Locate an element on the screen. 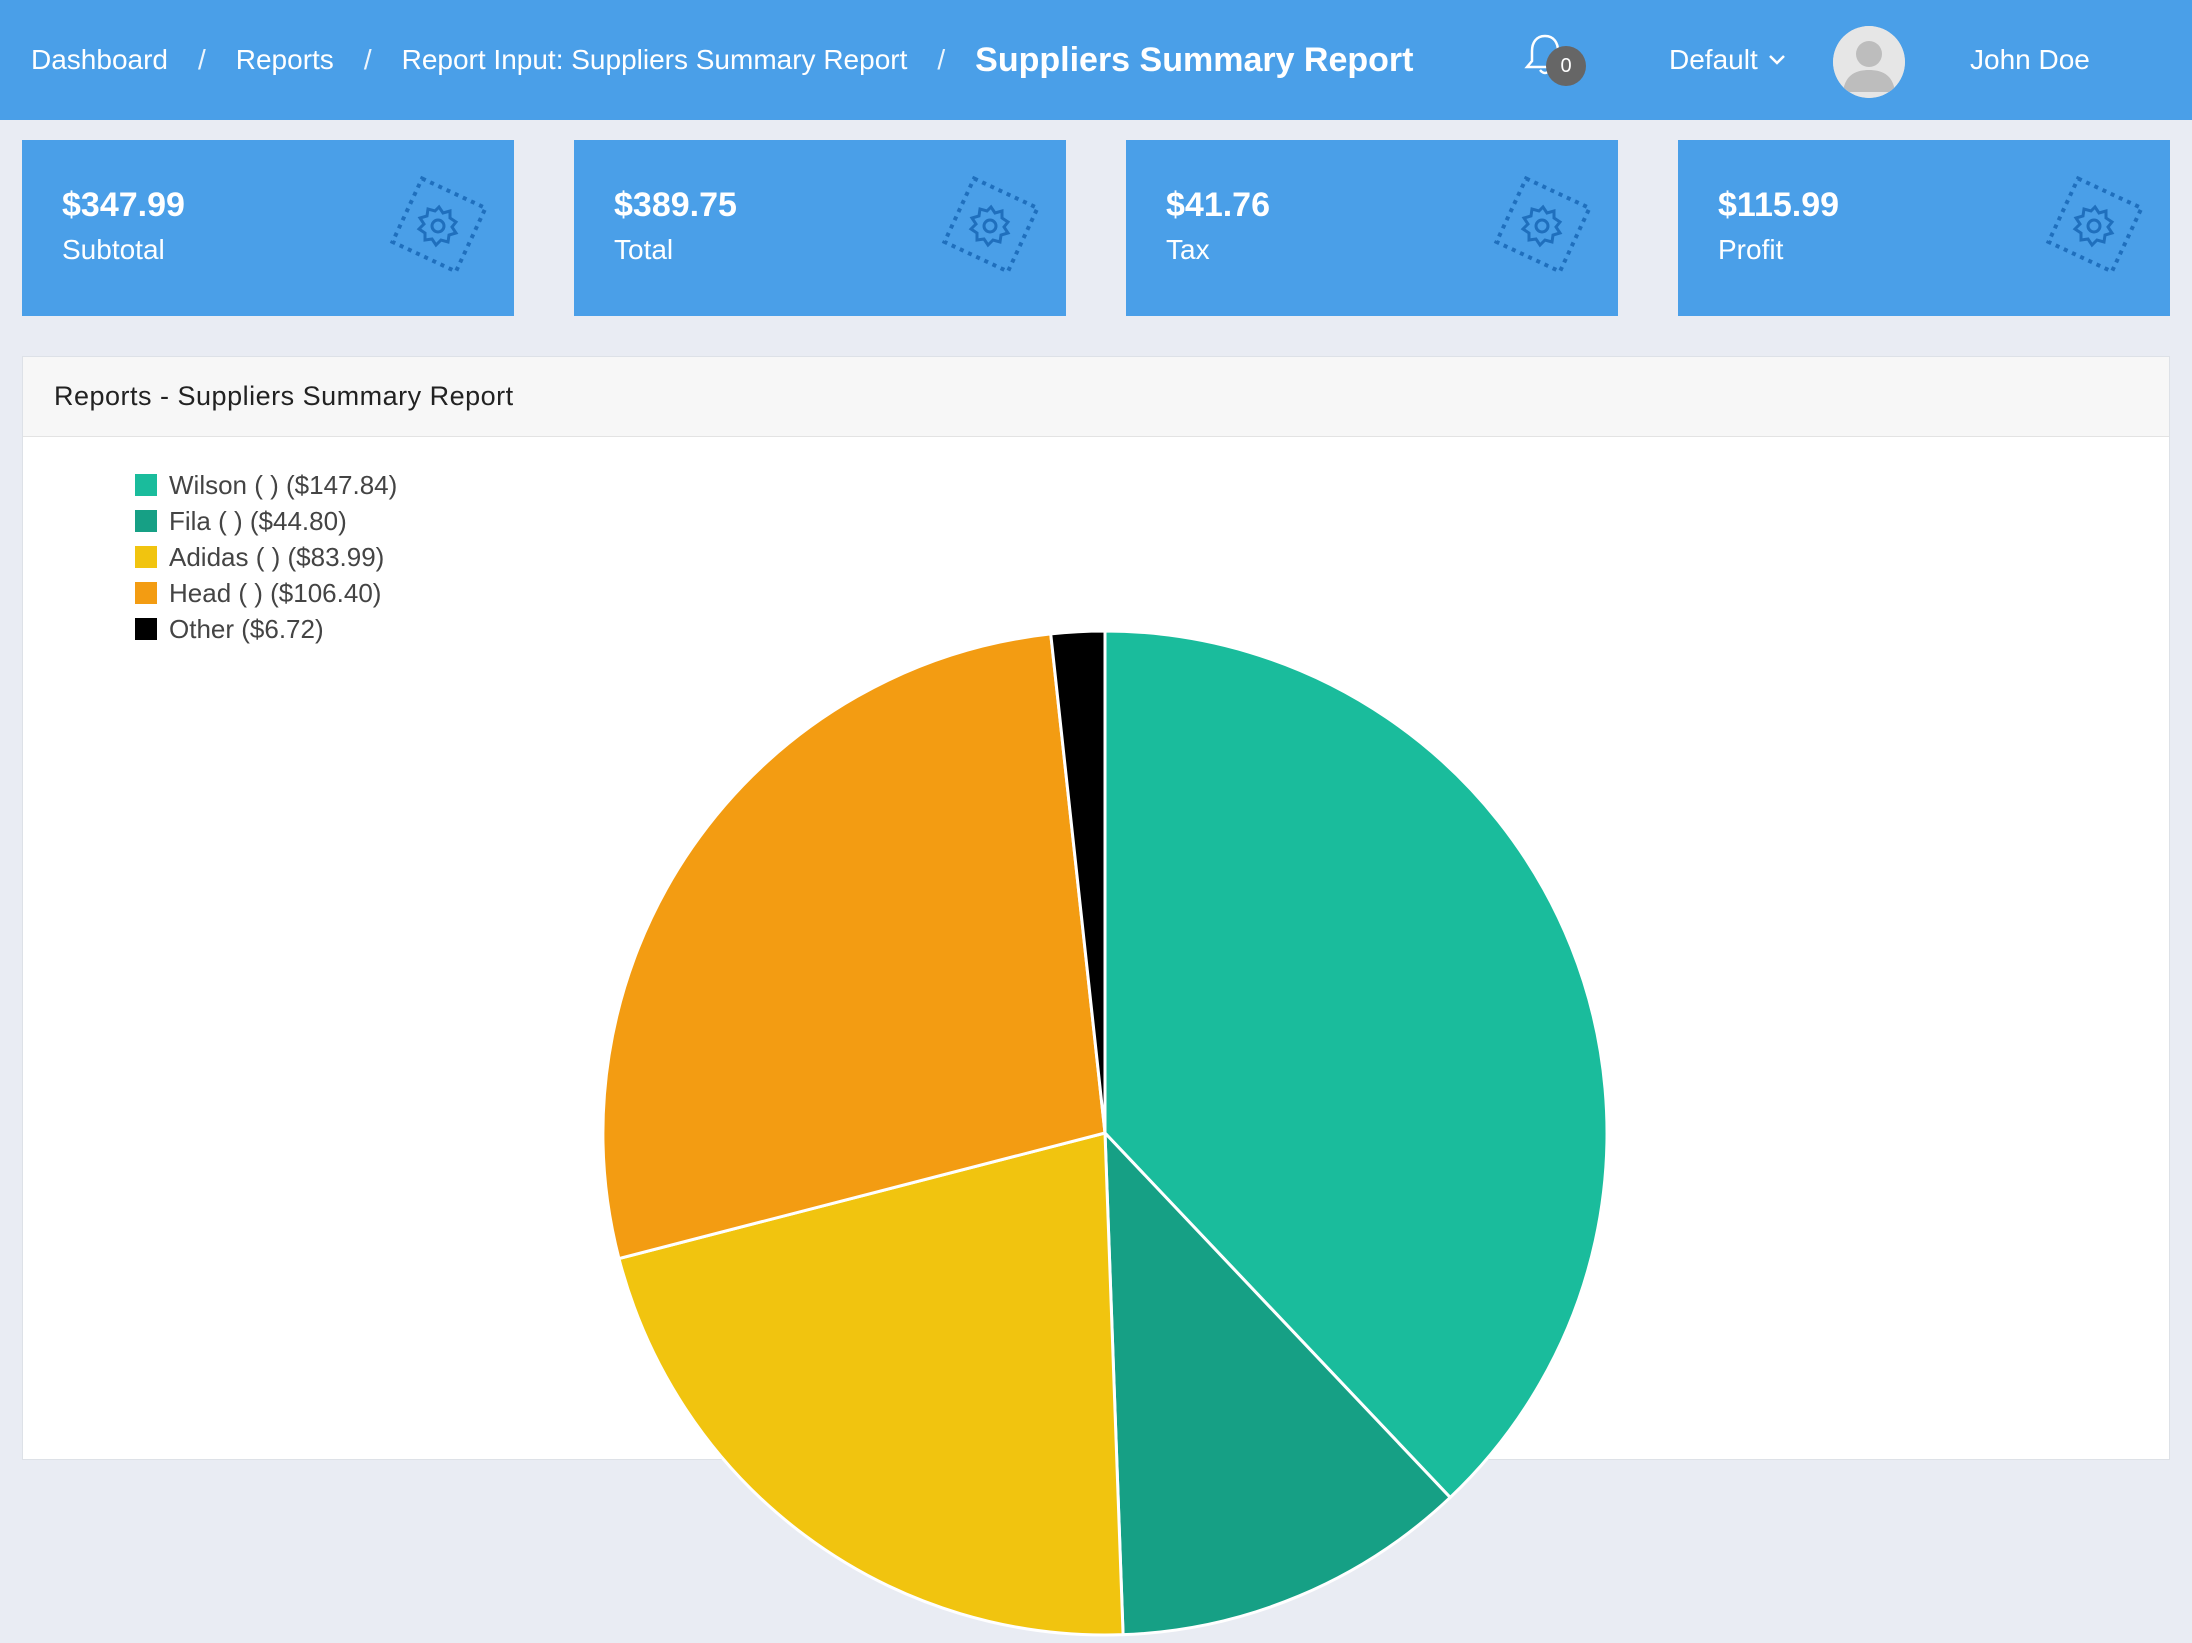 The image size is (2192, 1643). user-name: John Doe is located at coordinates (2030, 59).